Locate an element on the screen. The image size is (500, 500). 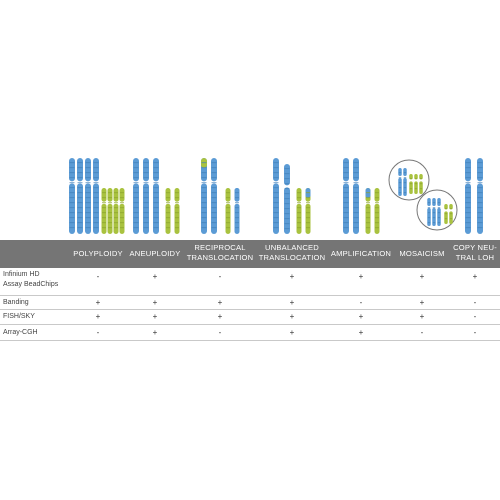
row-label-banding: Banding is located at coordinates (16, 302).